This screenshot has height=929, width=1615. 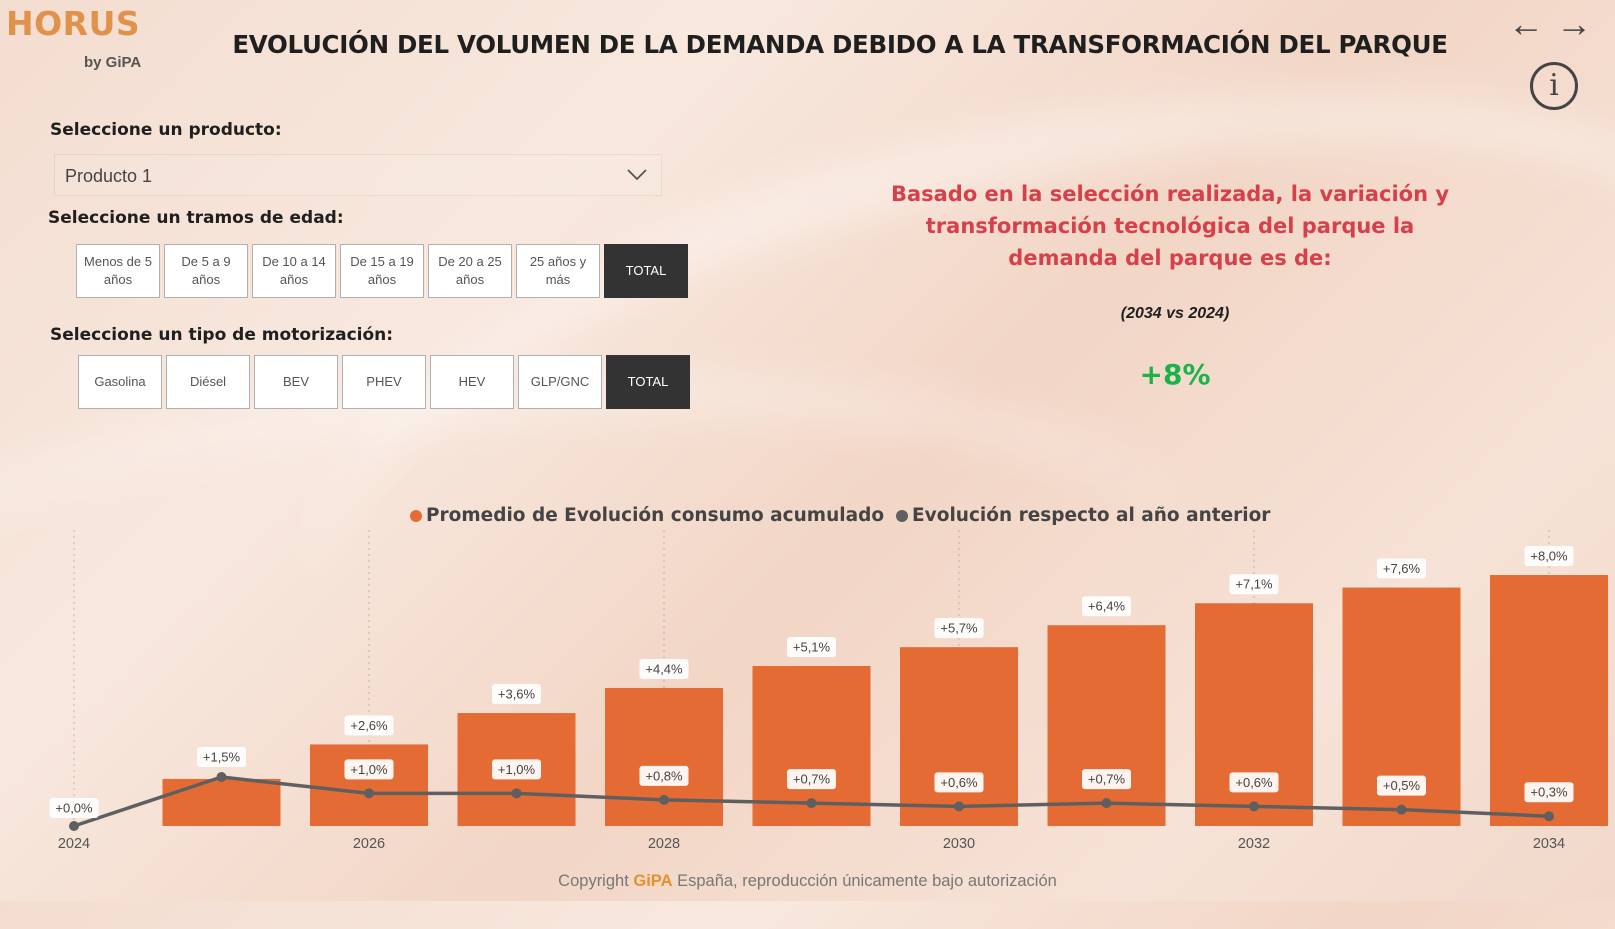 I want to click on legend-item-line: Evolución respecto al año anterior, so click(x=1083, y=515).